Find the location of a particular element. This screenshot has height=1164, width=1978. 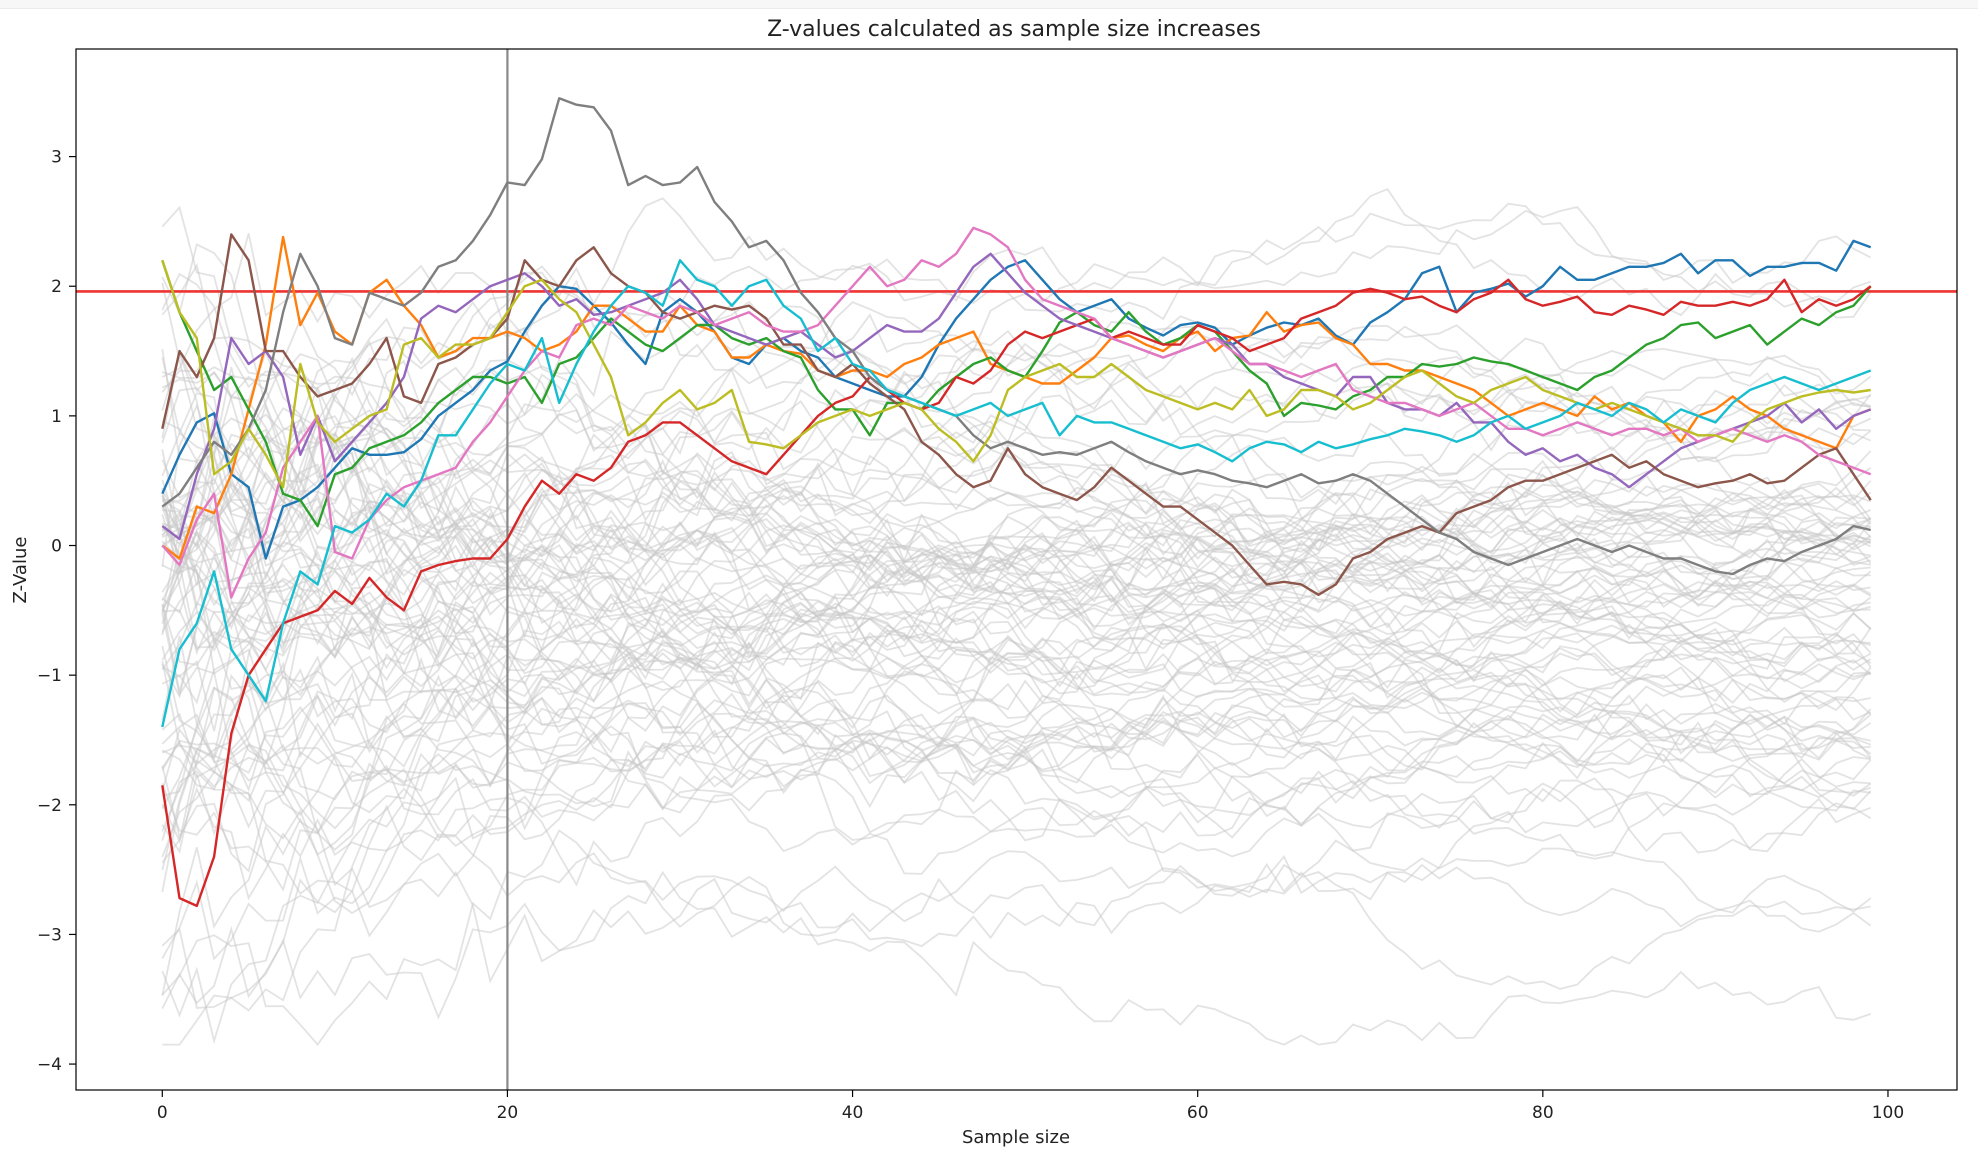

x-axis: 0 20 40 60 80 100 is located at coordinates (1030, 1106).